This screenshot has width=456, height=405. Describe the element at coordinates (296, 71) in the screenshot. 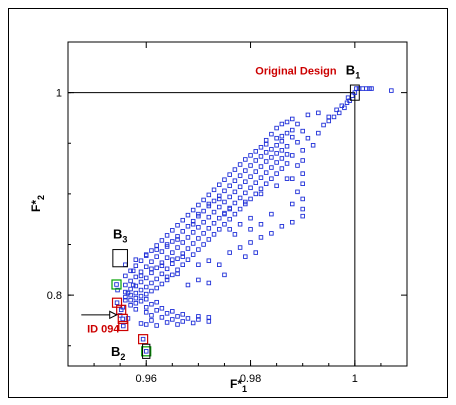

I see `original-design-label: Original Design` at that location.